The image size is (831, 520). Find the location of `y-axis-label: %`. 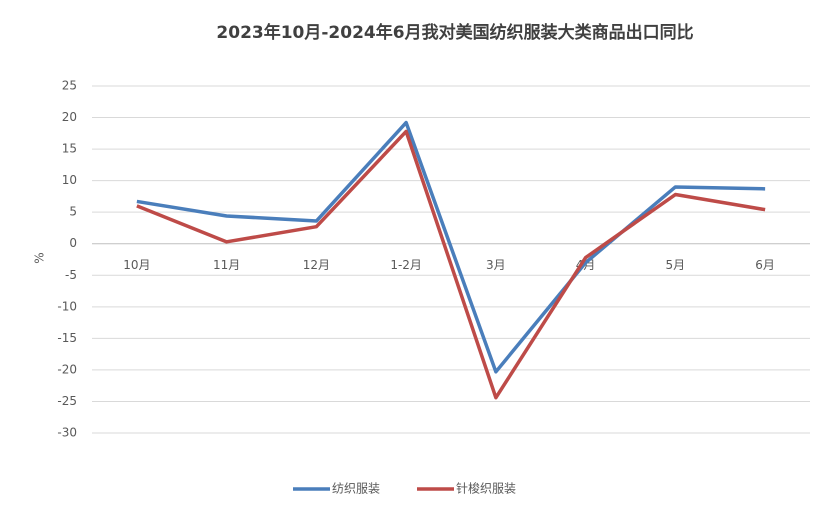

y-axis-label: % is located at coordinates (40, 257).